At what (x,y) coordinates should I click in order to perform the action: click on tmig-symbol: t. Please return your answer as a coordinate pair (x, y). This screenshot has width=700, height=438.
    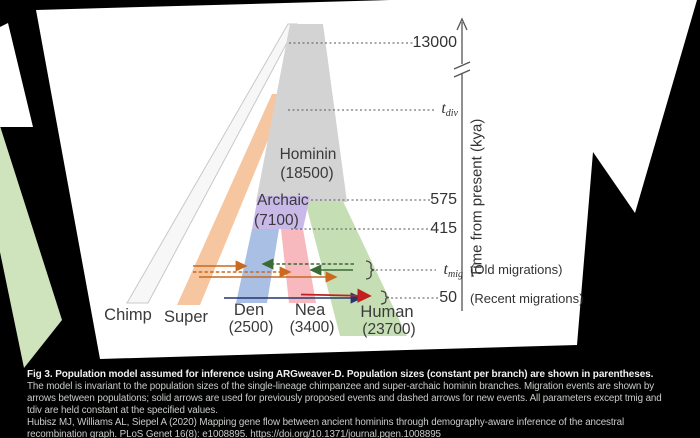
    Looking at the image, I should click on (445, 269).